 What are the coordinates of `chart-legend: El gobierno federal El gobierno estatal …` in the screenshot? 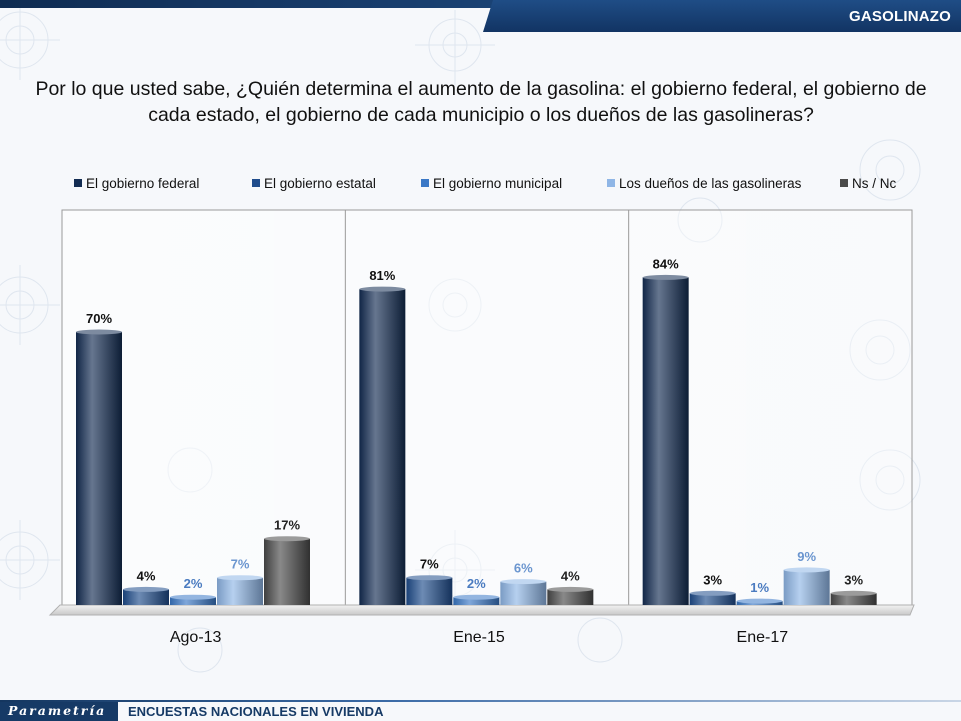 It's located at (499, 185).